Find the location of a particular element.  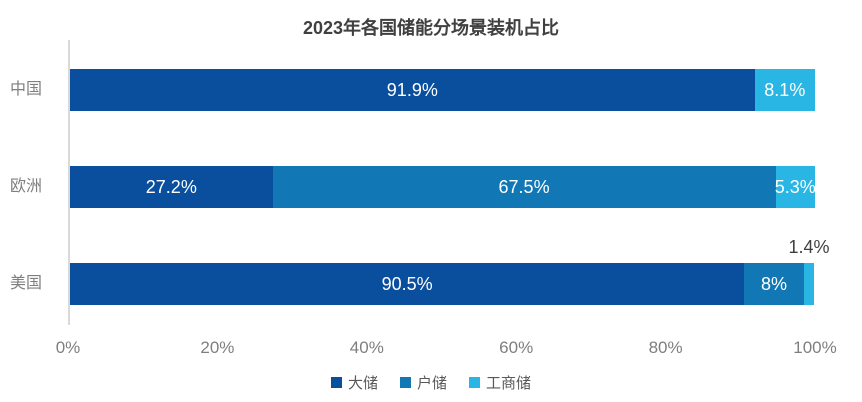

legend-item-commercial-industrial: 工商储 is located at coordinates (500, 382).